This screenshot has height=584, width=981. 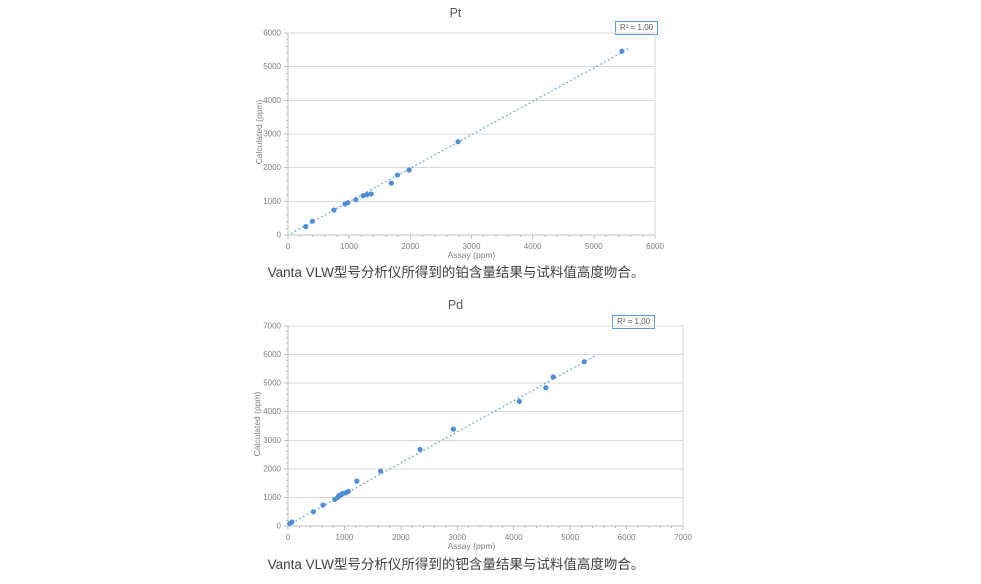 I want to click on pt-x-axis-label: Assay (ppm), so click(x=471, y=255).